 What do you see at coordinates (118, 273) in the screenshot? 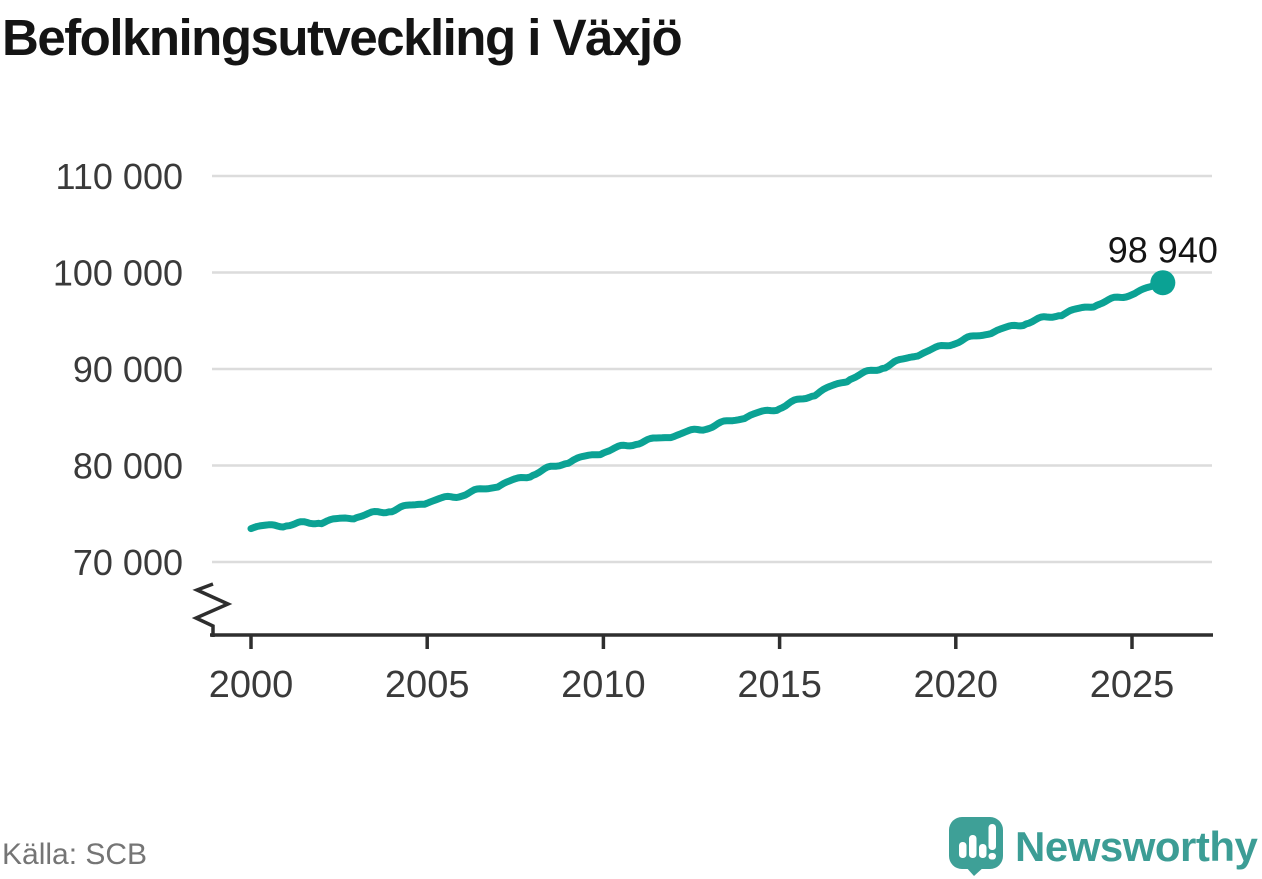
I see `y-axis-tick-label: 100 000` at bounding box center [118, 273].